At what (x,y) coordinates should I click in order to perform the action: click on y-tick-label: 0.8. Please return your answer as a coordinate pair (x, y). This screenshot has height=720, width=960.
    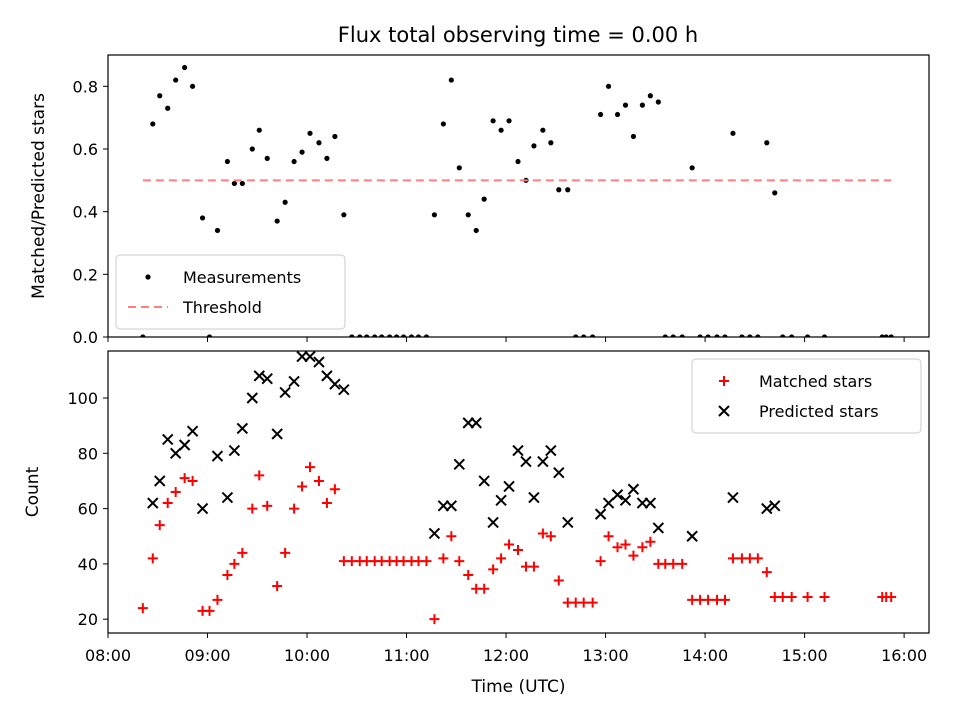
    Looking at the image, I should click on (85, 86).